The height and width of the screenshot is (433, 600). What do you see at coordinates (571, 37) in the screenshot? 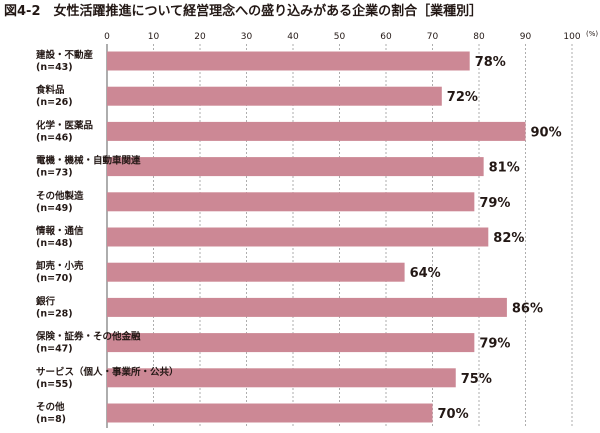
I see `x-tick-label: 100` at bounding box center [571, 37].